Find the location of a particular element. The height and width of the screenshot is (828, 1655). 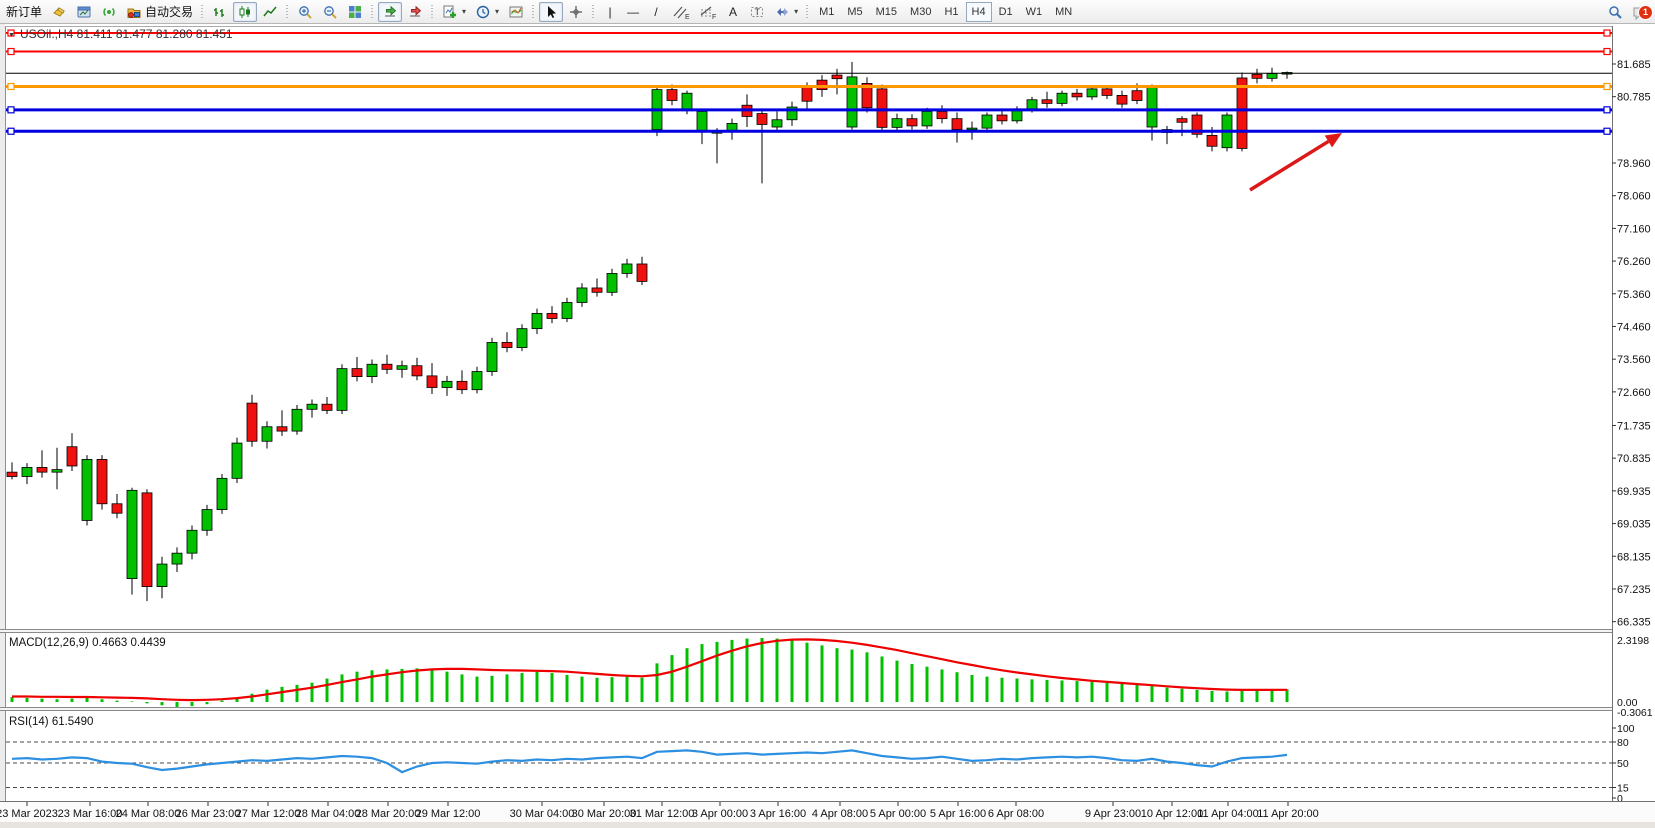

arrow-head is located at coordinates (1333, 140).